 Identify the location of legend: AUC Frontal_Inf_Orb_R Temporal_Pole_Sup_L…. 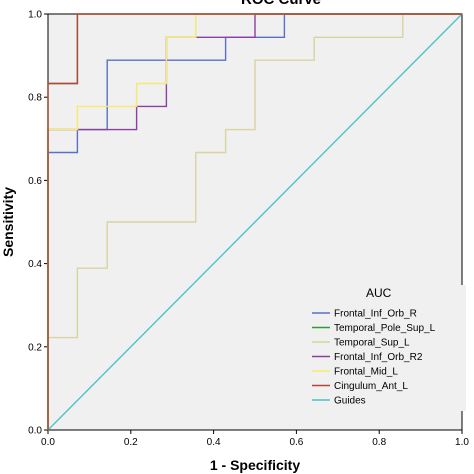
(386, 348).